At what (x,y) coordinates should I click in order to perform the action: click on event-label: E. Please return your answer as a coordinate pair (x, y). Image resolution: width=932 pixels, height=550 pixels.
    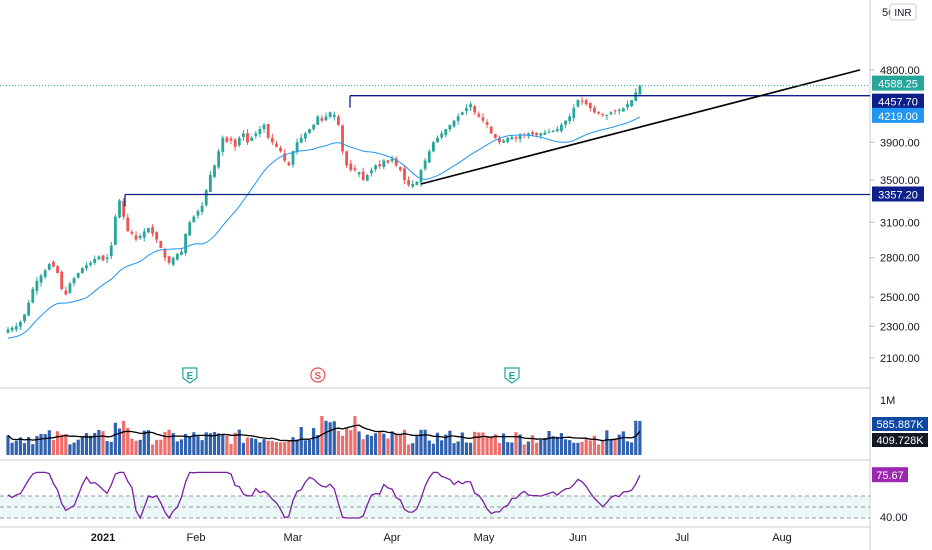
    Looking at the image, I should click on (512, 376).